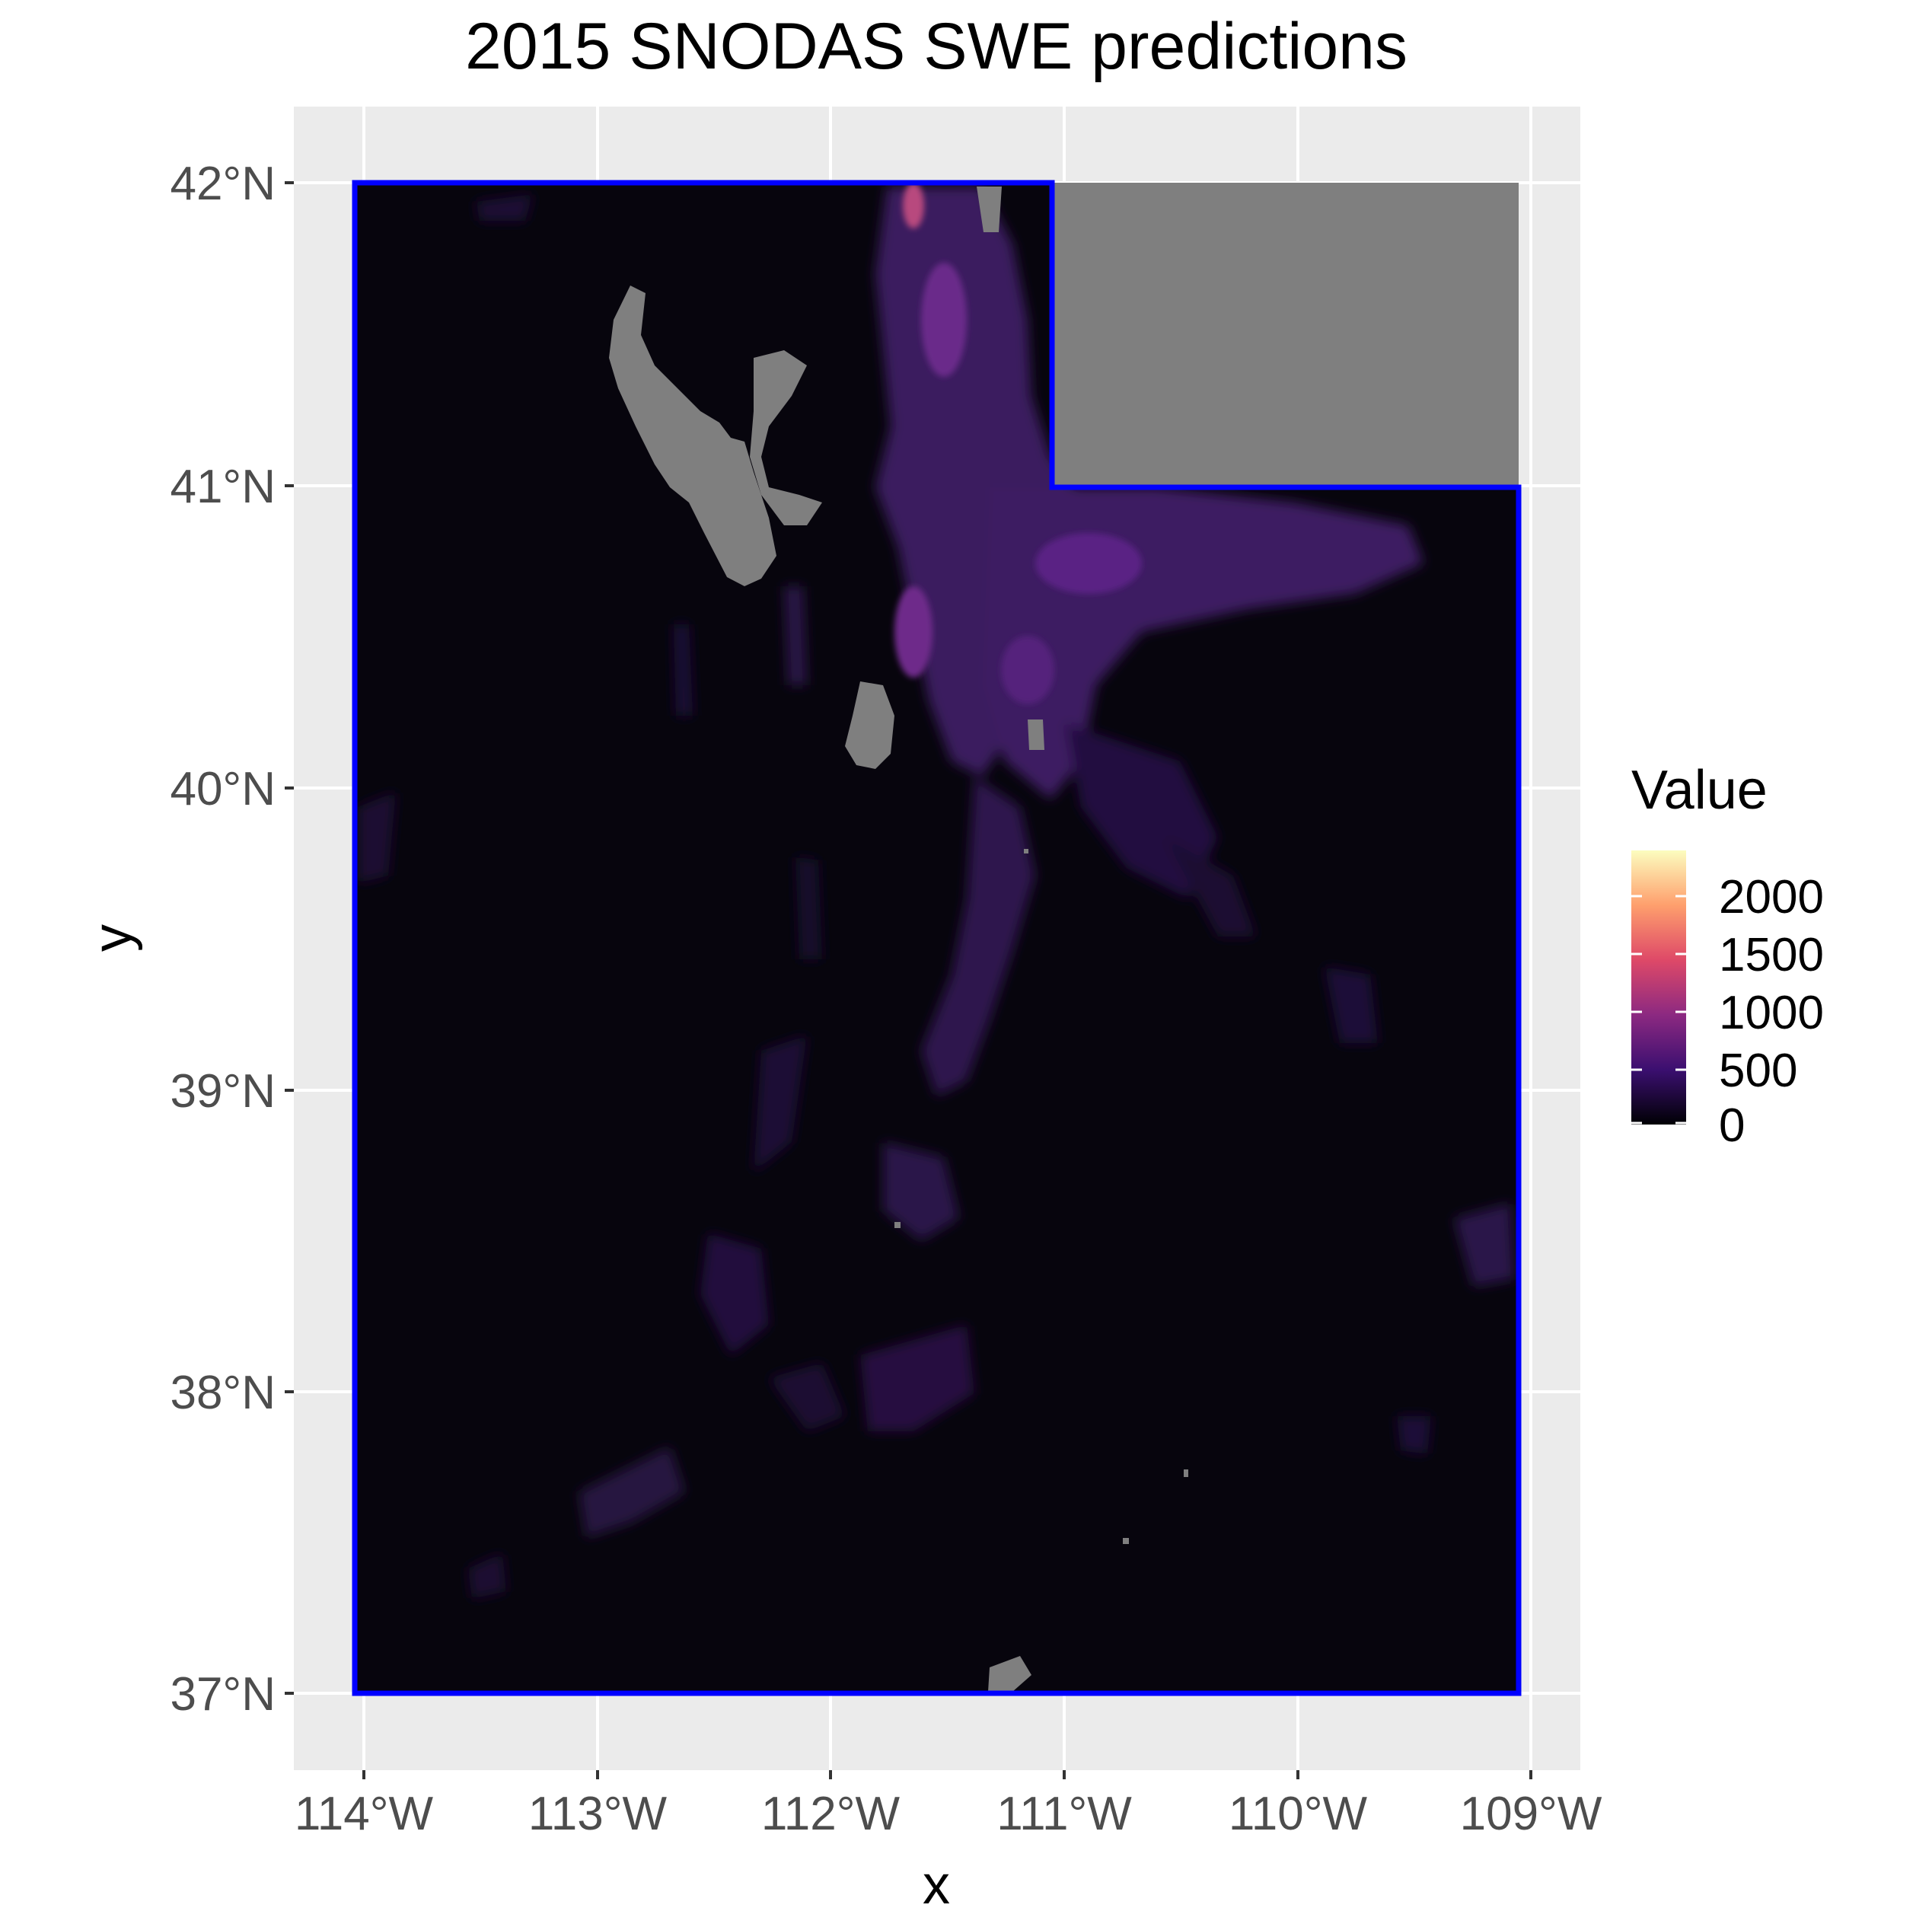  What do you see at coordinates (1036, 734) in the screenshot?
I see `nodata-strawberry` at bounding box center [1036, 734].